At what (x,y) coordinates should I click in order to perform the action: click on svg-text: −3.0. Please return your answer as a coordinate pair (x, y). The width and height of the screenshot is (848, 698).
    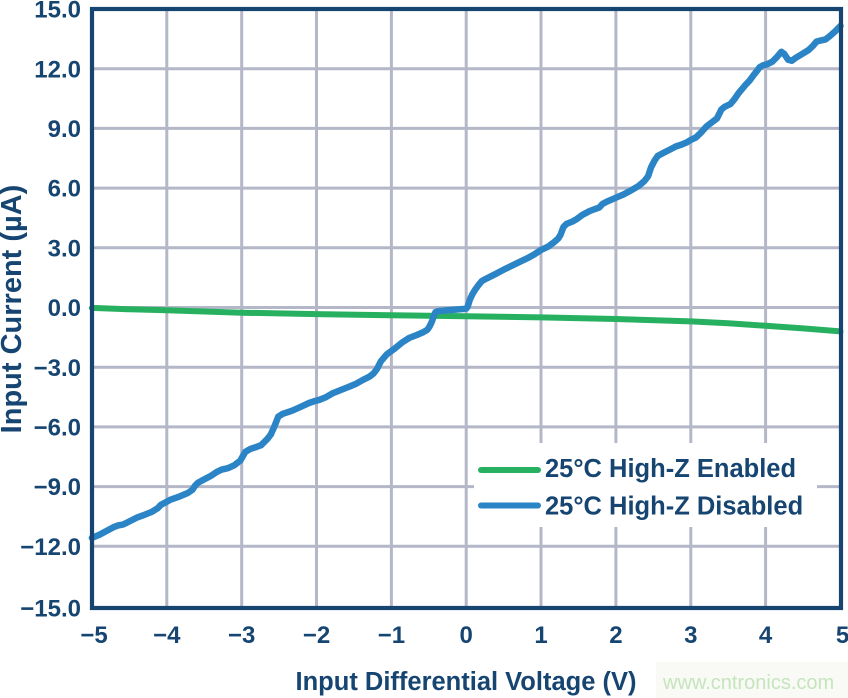
    Looking at the image, I should click on (57, 368).